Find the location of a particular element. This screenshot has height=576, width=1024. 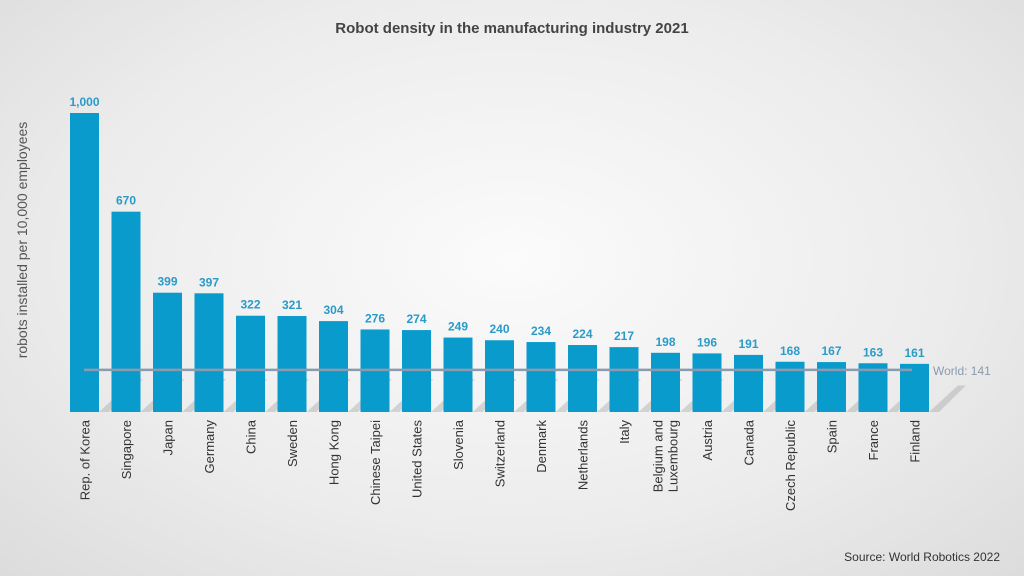

category-label: Canada is located at coordinates (749, 442).